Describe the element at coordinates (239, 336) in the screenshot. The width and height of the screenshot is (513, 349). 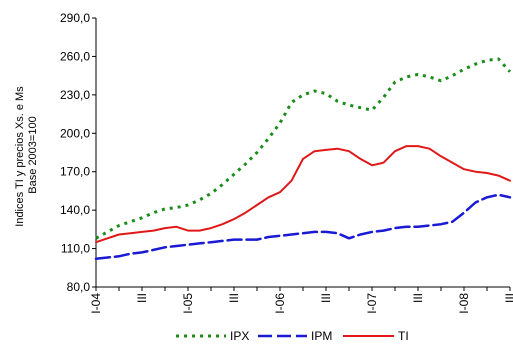
I see `legend-label-ipx: IPX` at that location.